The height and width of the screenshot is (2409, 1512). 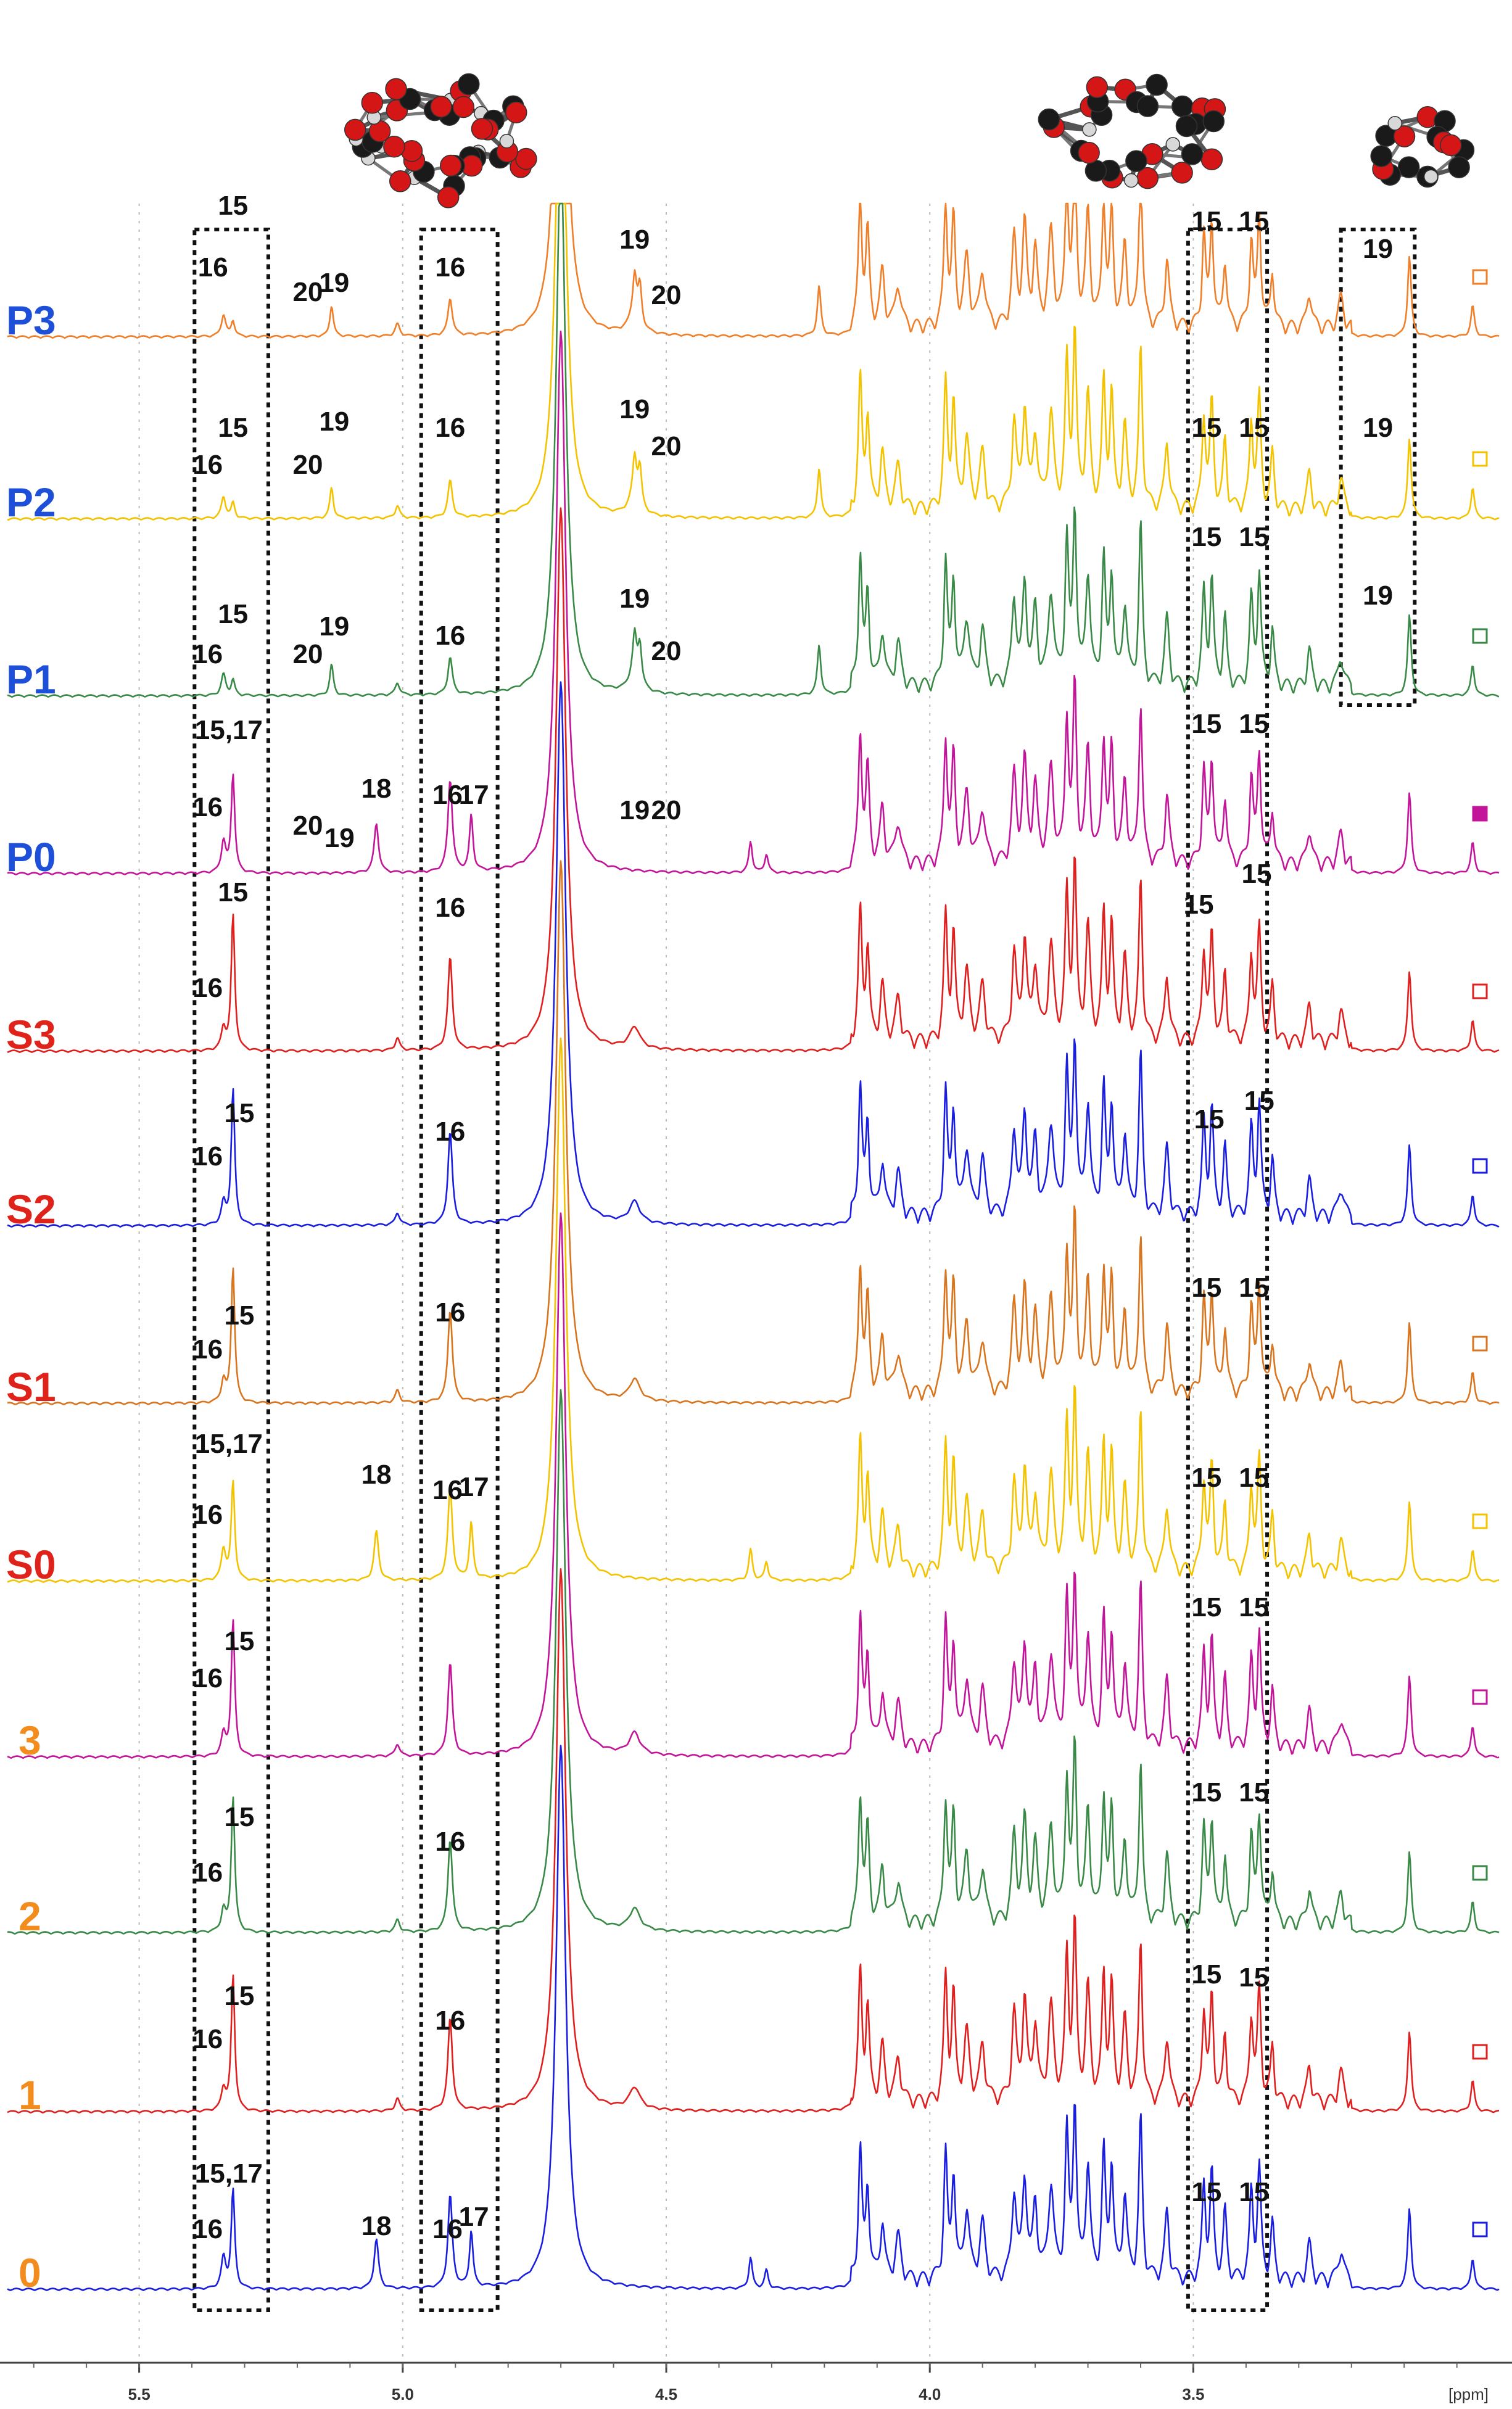 I want to click on trace-label-P0: P0, so click(x=31, y=857).